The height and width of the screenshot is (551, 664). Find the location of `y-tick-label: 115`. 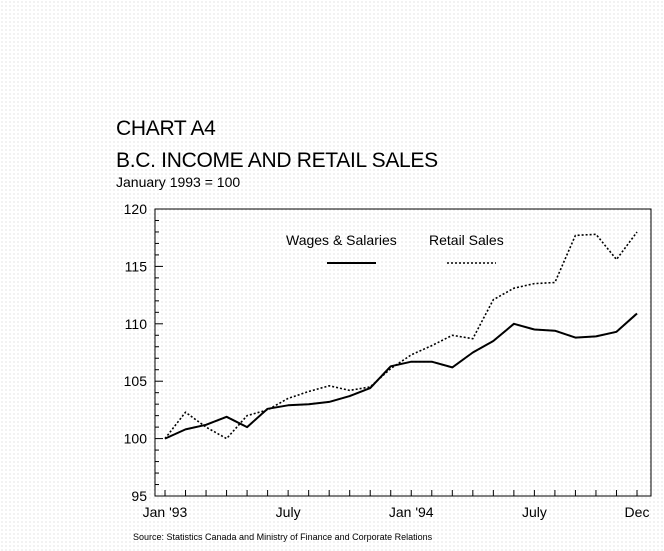

y-tick-label: 115 is located at coordinates (136, 266).